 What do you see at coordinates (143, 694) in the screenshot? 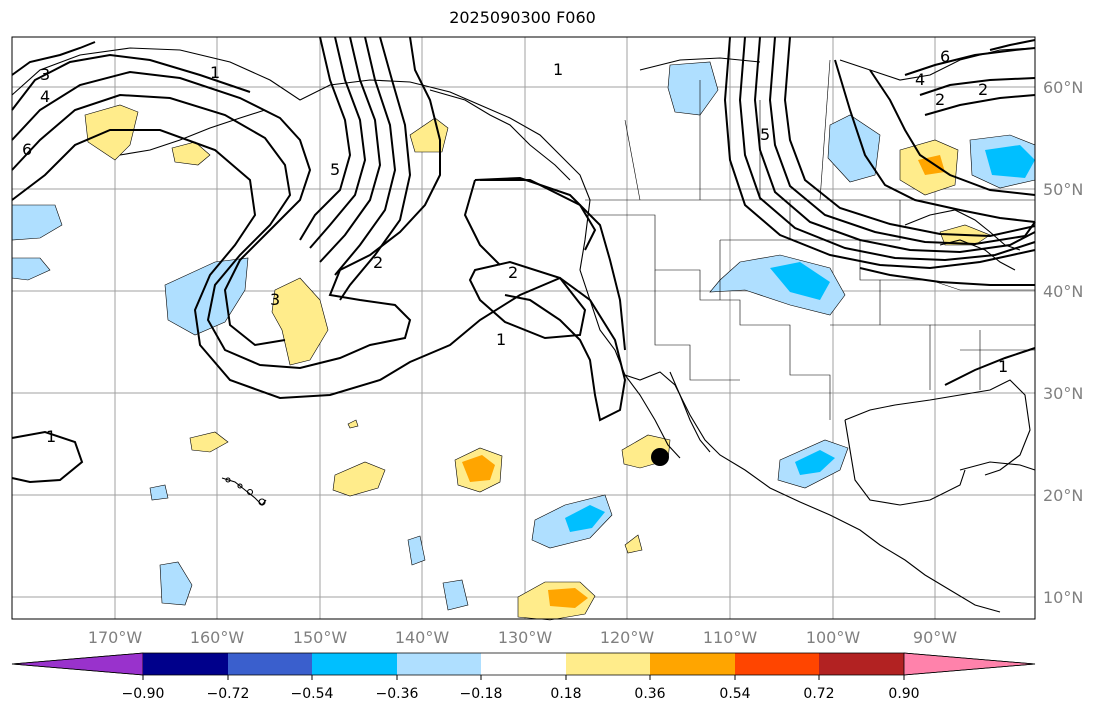
I see `colorbar-tick-label: −0.90` at bounding box center [143, 694].